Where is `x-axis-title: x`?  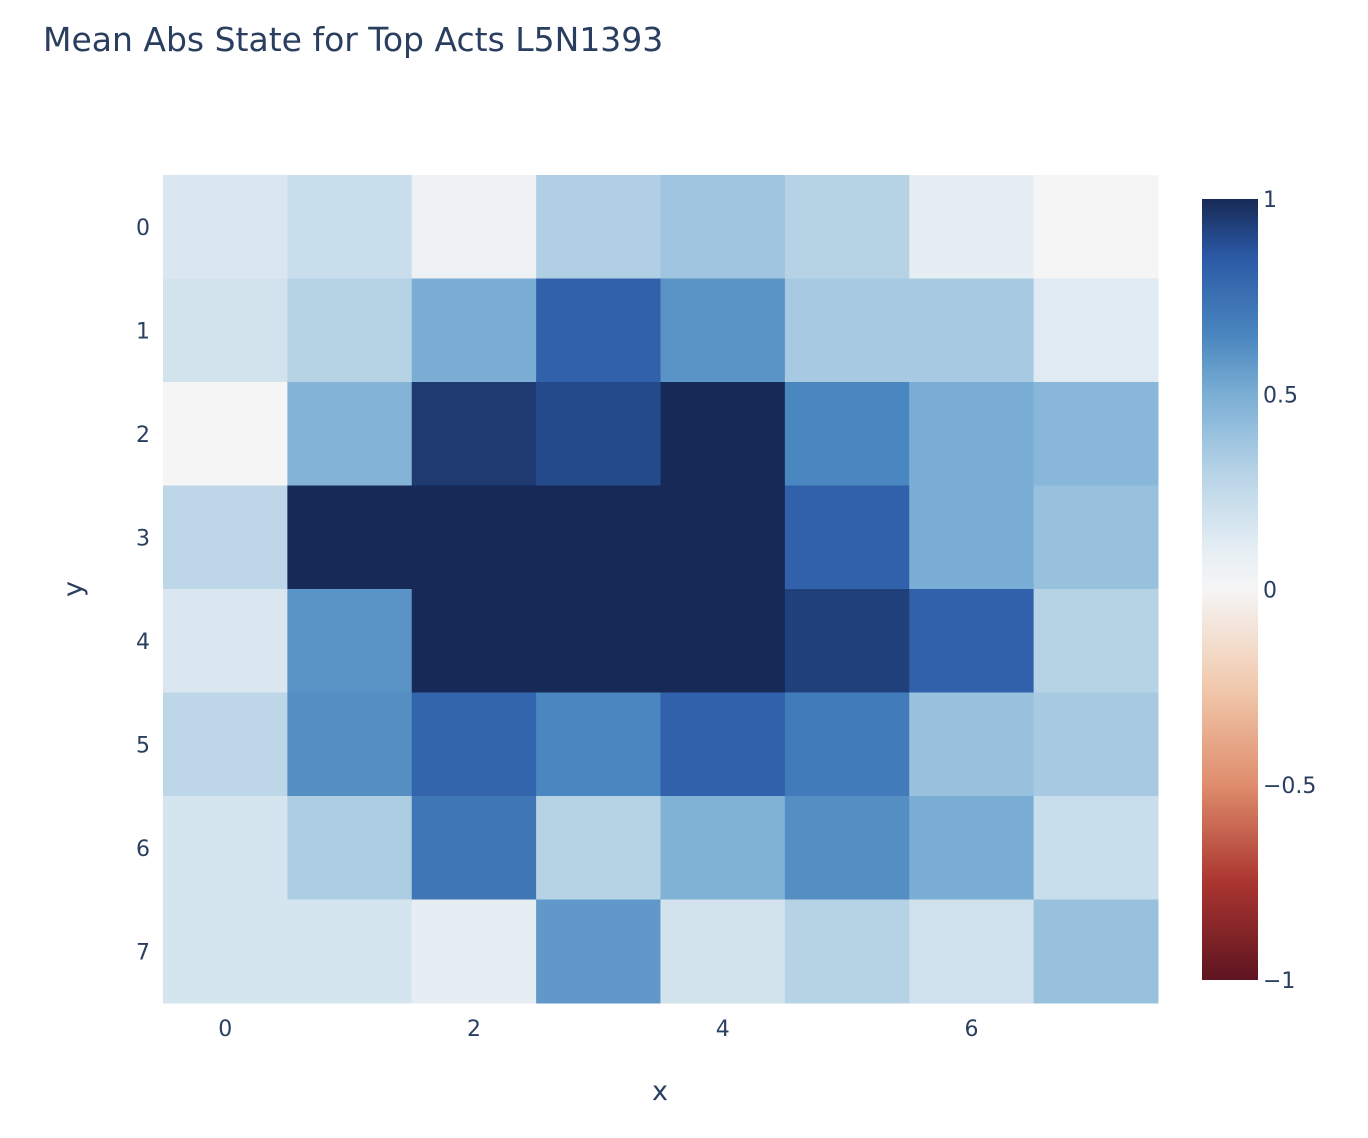 x-axis-title: x is located at coordinates (660, 1091).